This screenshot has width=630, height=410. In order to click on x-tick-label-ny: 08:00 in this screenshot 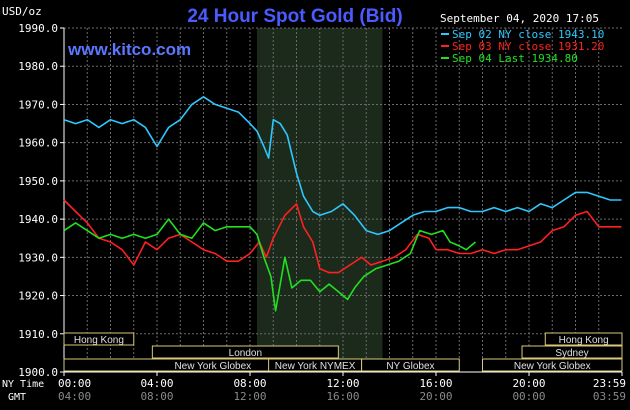, I will do `click(249, 383)`.